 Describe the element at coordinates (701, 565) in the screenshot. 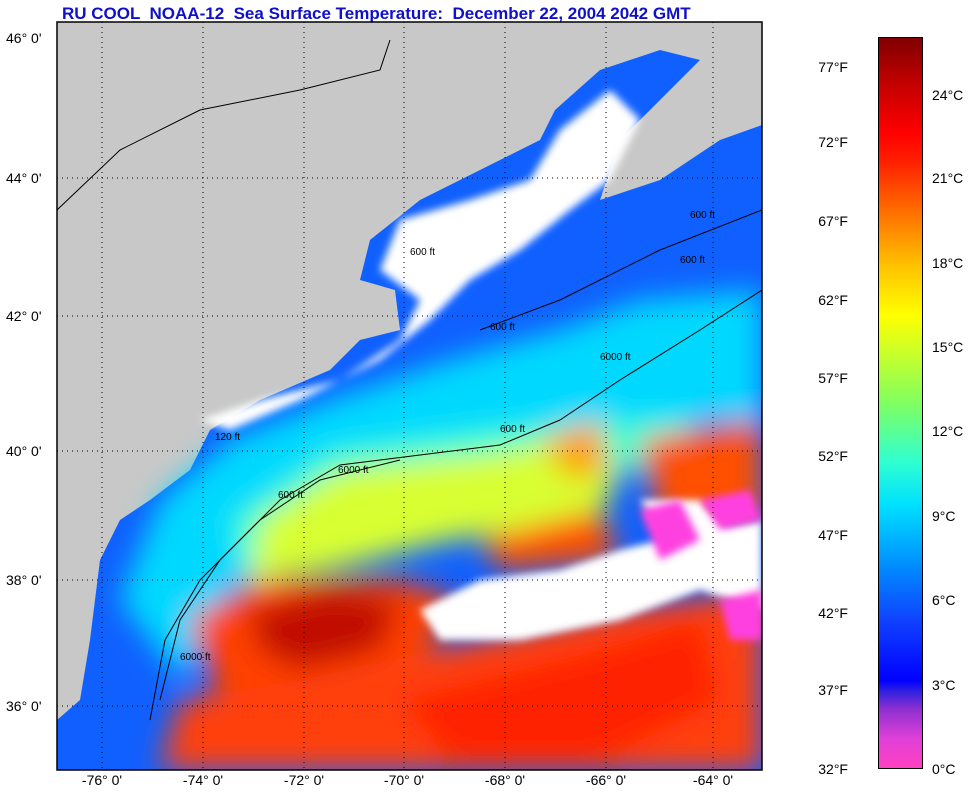

I see `cold-patches` at that location.